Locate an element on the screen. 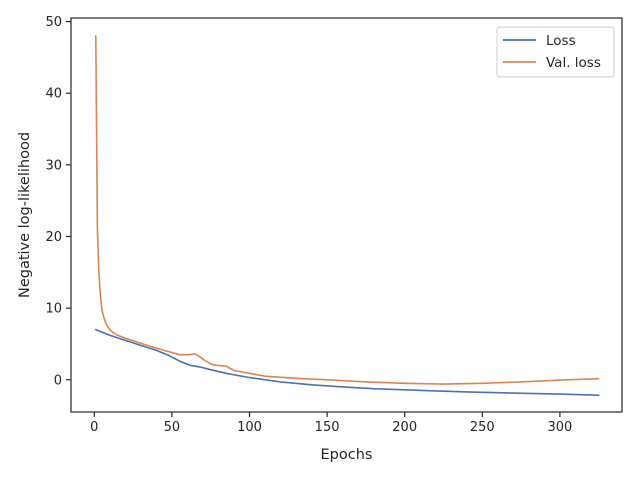 This screenshot has width=640, height=480. y-axis-title: Negative log-likelihood is located at coordinates (25, 215).